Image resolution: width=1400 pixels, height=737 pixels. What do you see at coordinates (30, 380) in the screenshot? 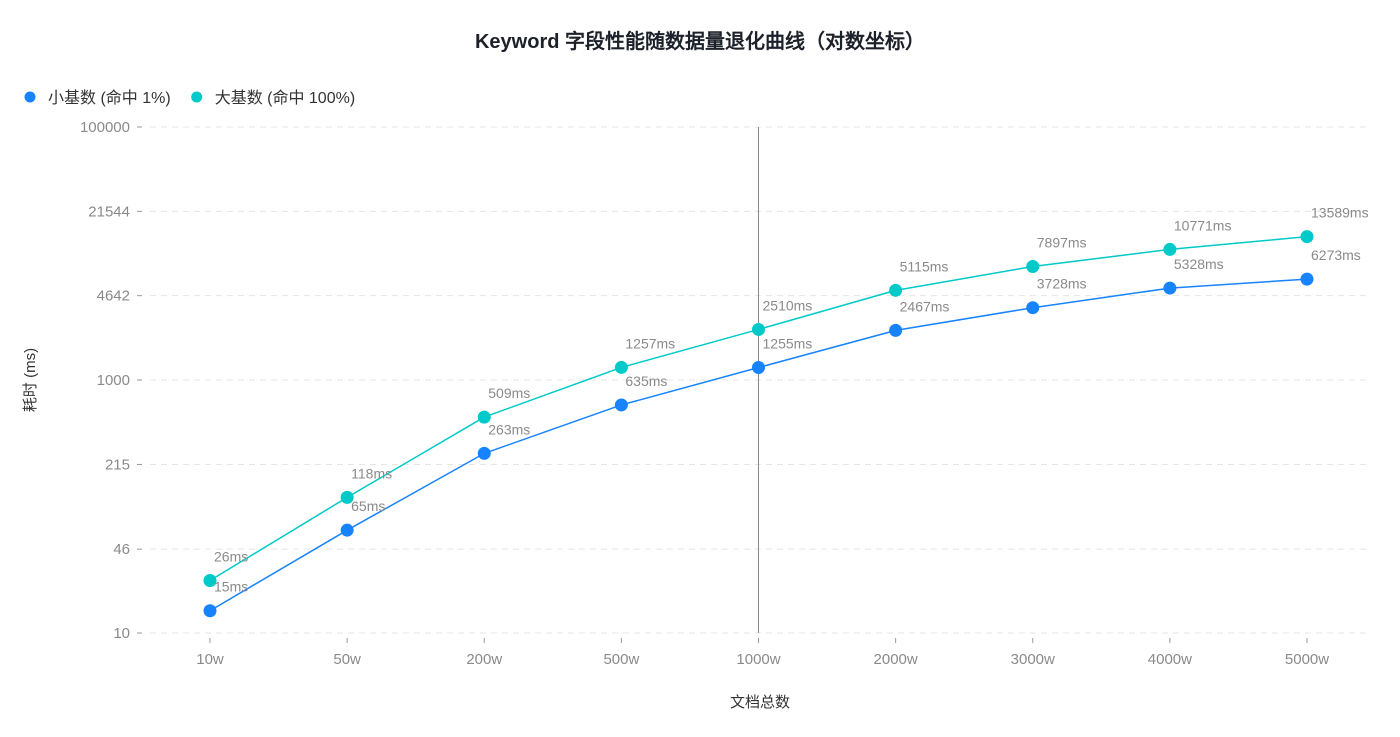
I see `y-axis-title: 耗时 (ms)` at bounding box center [30, 380].